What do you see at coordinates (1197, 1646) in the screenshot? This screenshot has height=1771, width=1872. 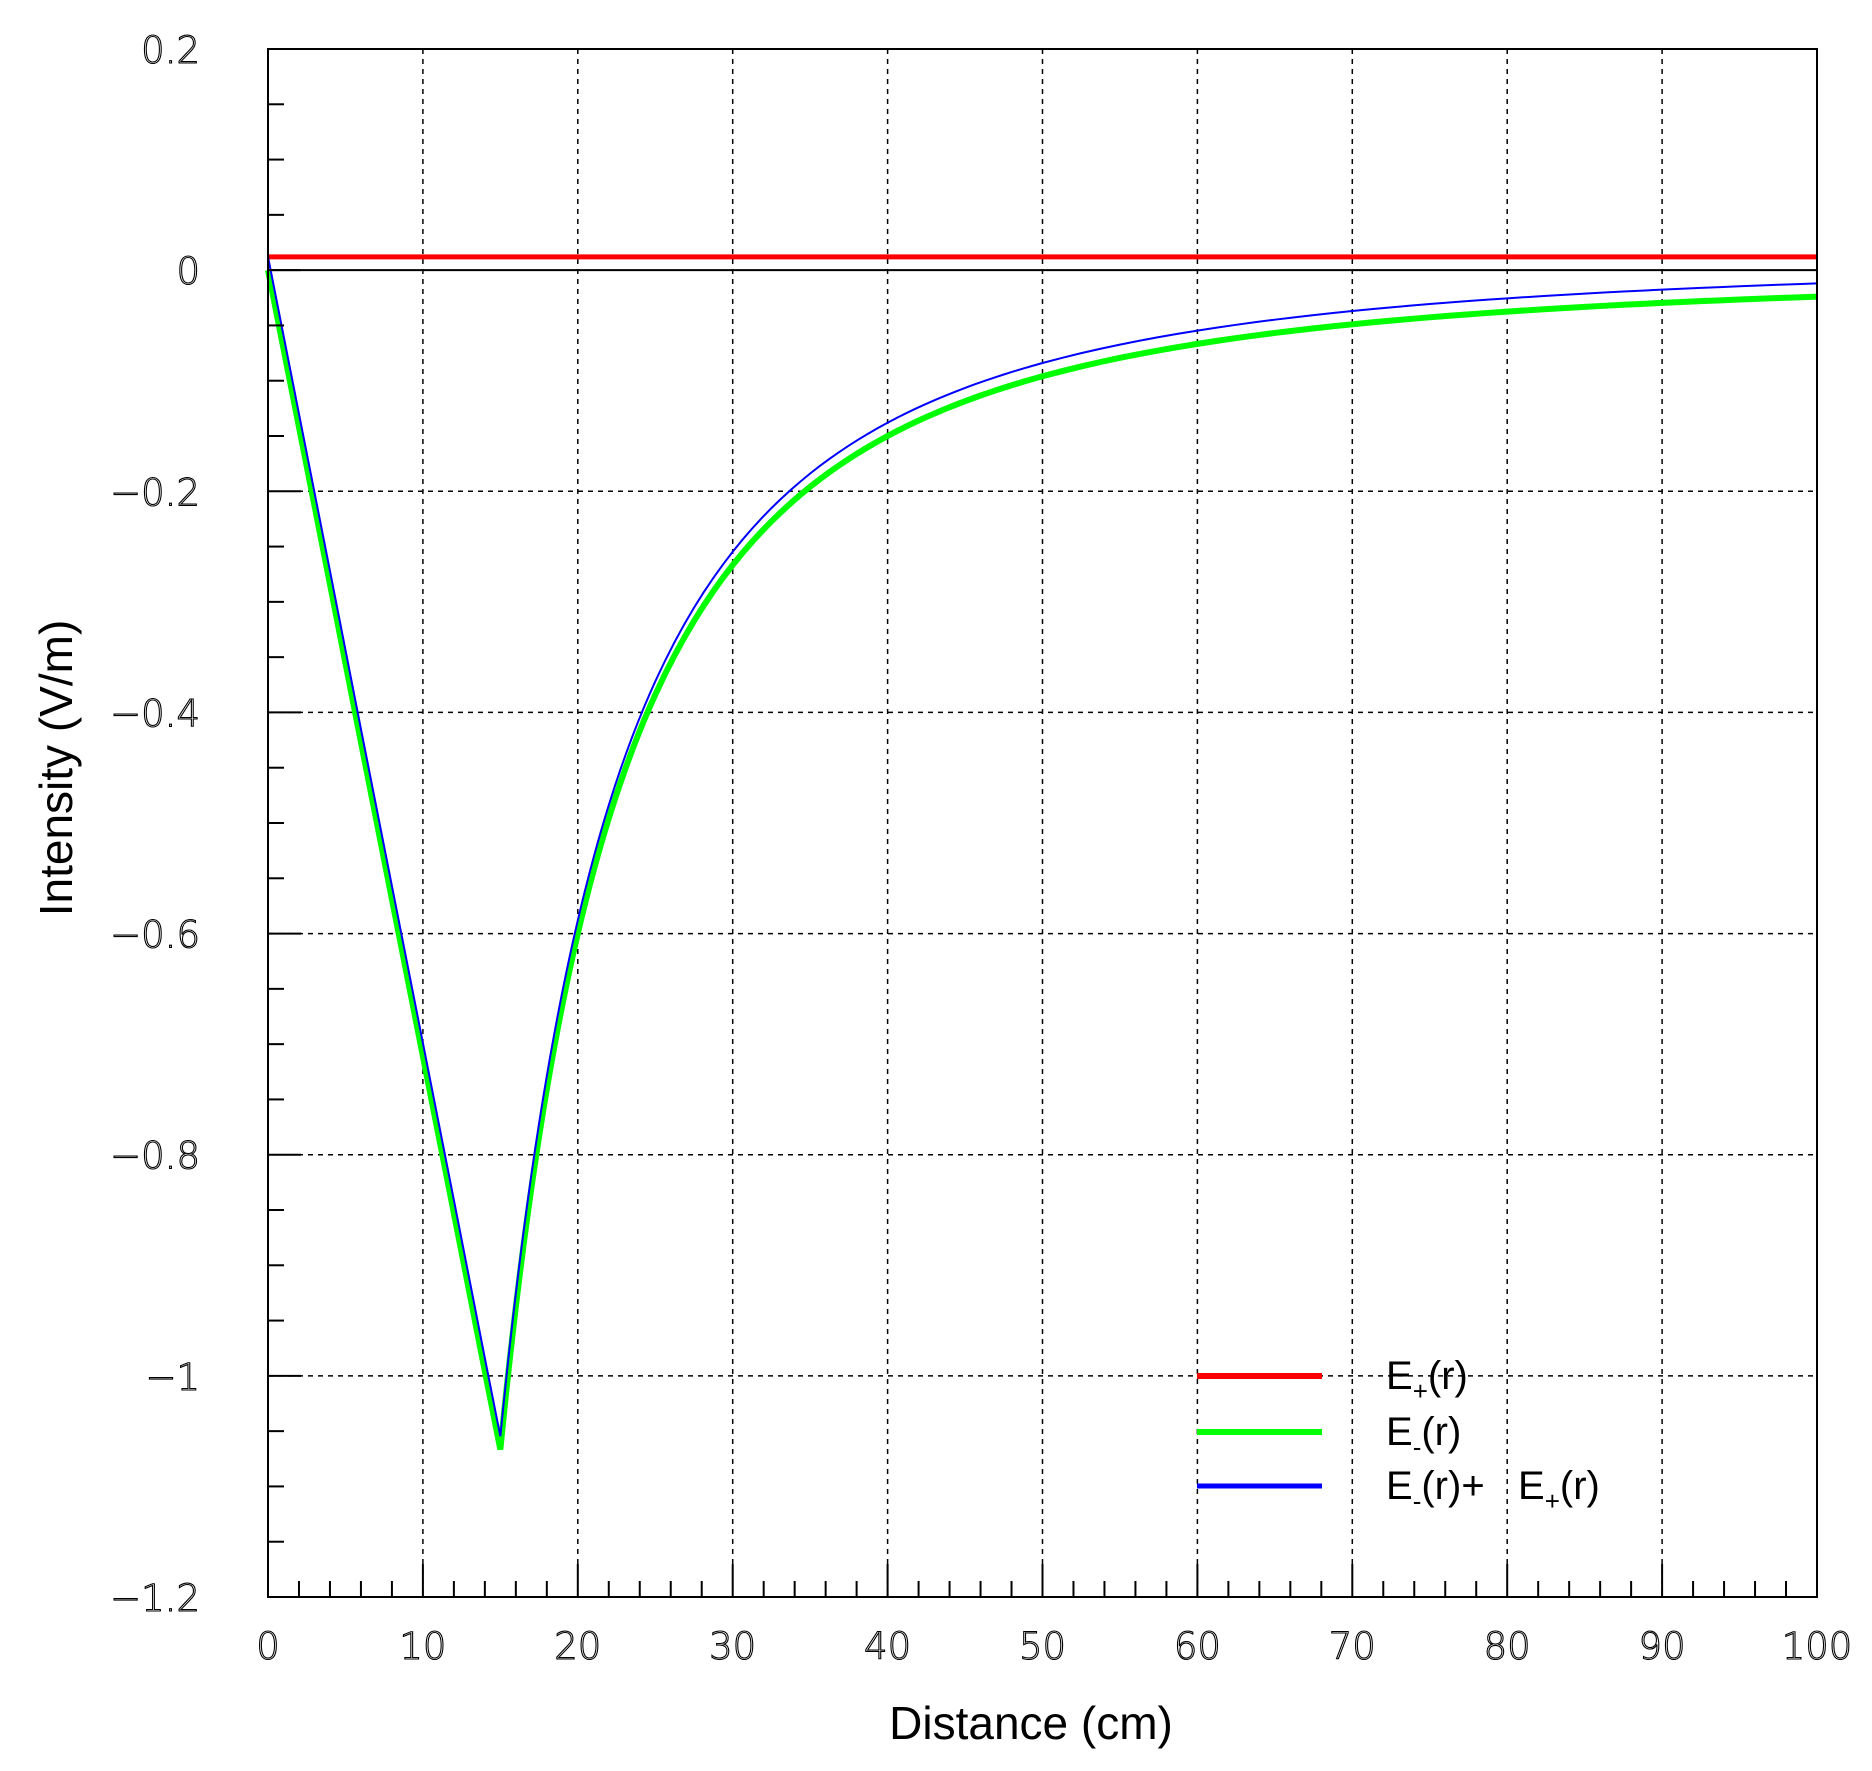 I see `x-tick-label: 60` at bounding box center [1197, 1646].